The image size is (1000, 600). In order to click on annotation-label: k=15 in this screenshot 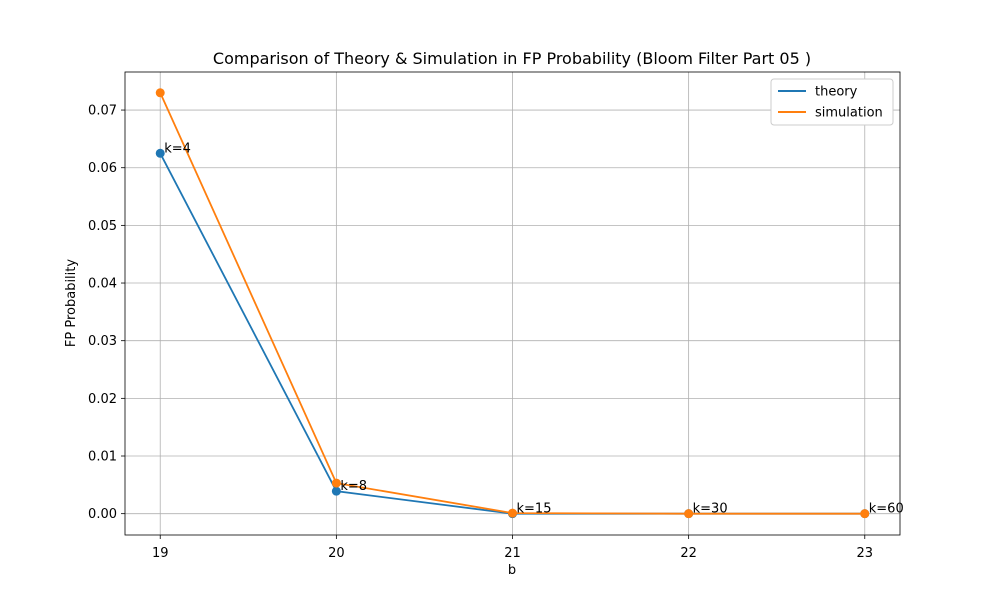, I will do `click(534, 509)`.